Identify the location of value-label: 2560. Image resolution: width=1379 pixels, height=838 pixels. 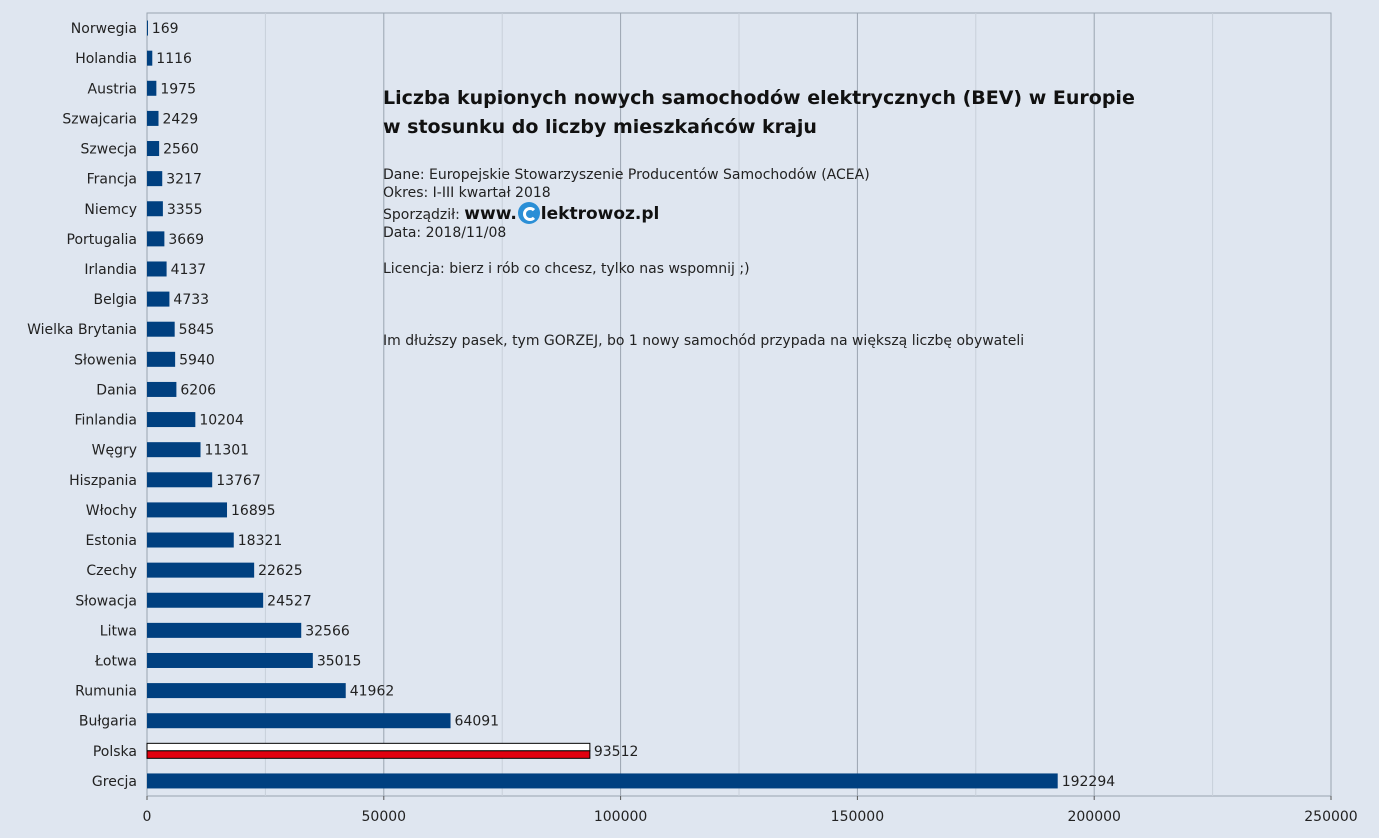
(181, 150).